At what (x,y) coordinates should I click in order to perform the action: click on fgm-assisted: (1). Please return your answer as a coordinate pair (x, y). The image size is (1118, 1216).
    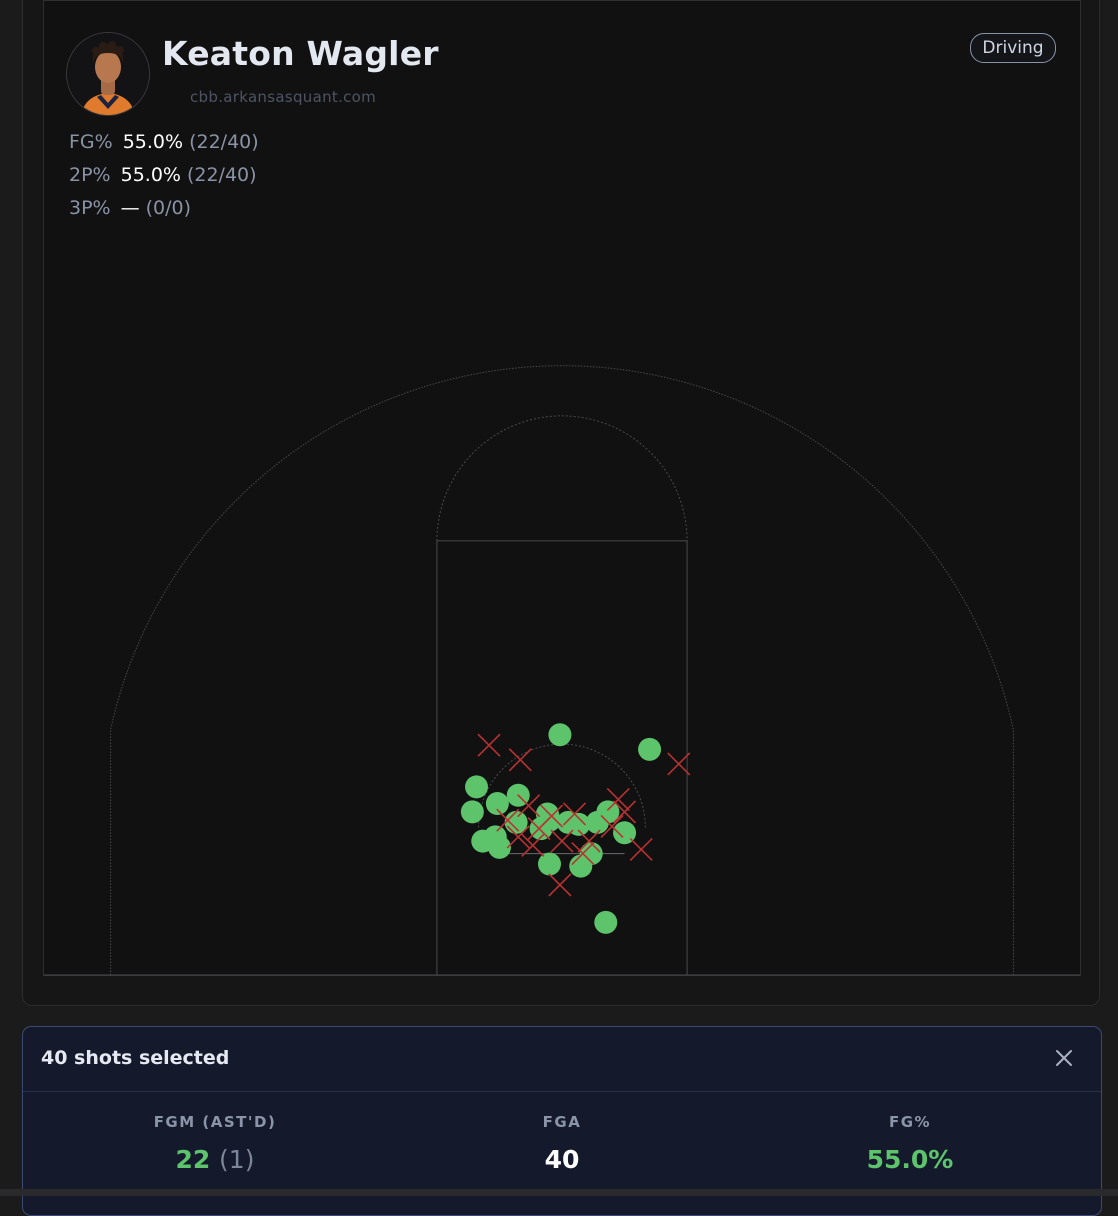
    Looking at the image, I should click on (237, 1159).